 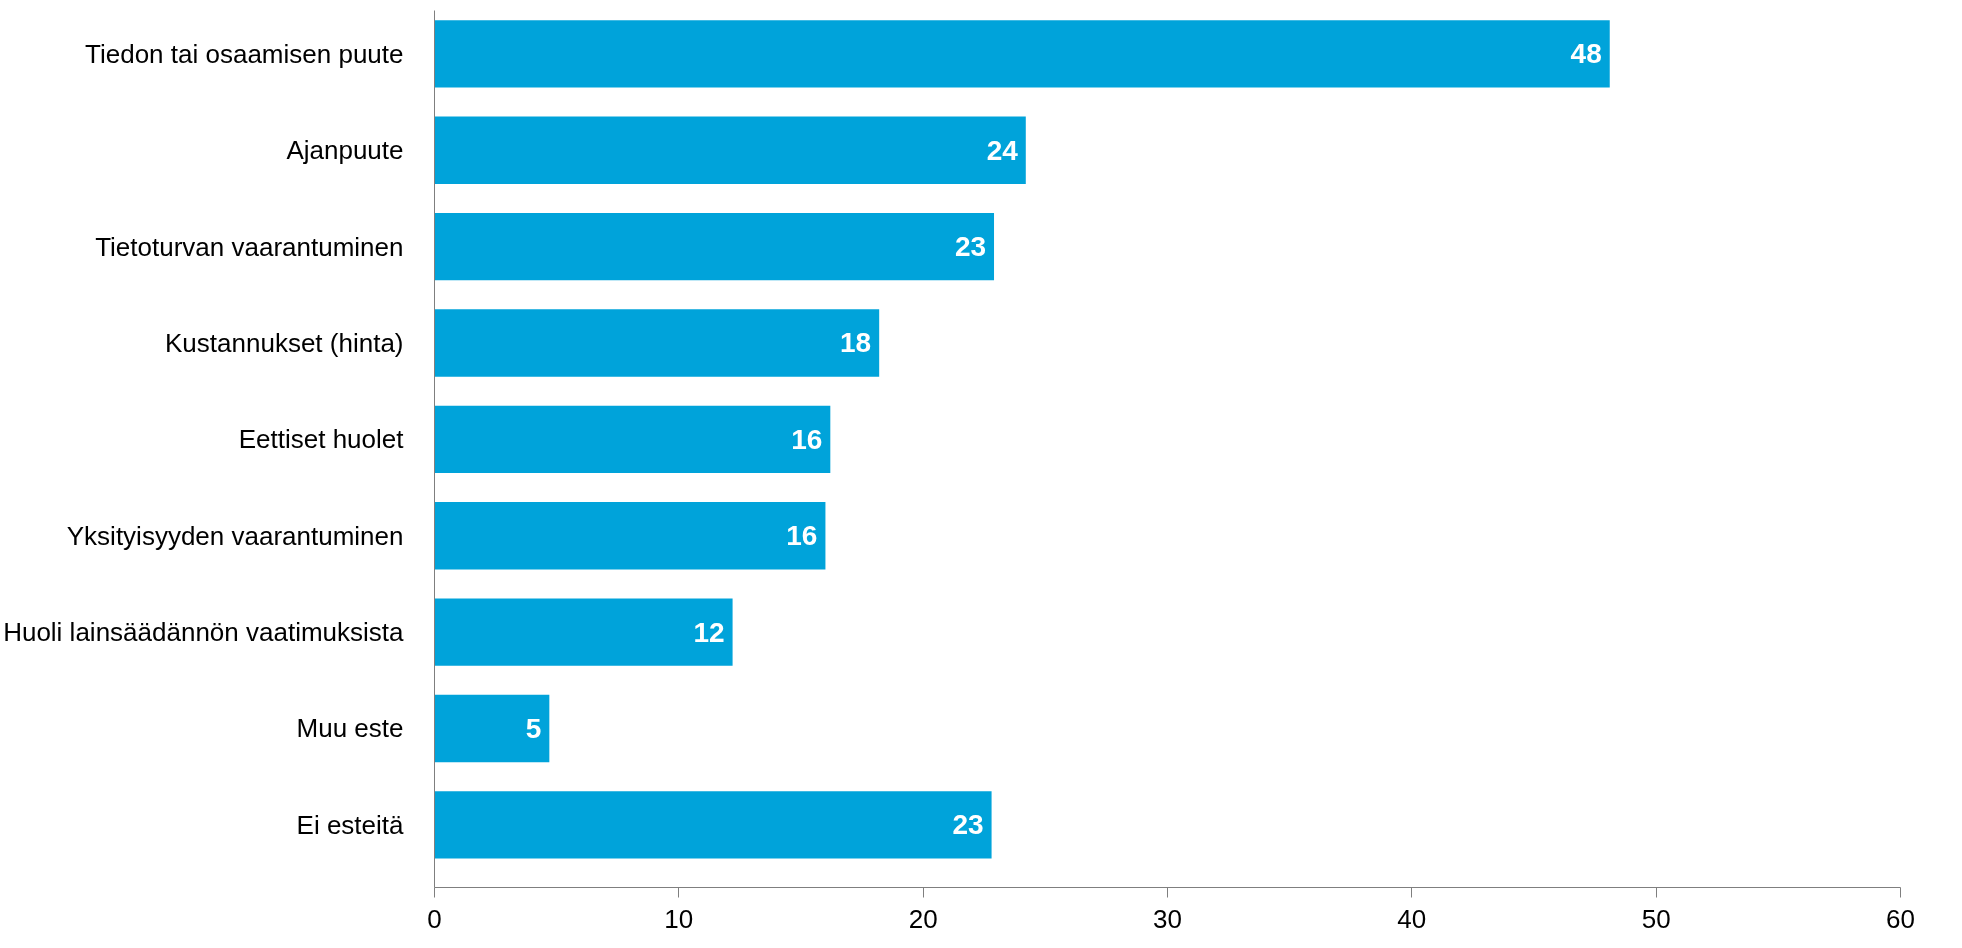 I want to click on y-tick-label: Eettiset huolet, so click(x=321, y=439).